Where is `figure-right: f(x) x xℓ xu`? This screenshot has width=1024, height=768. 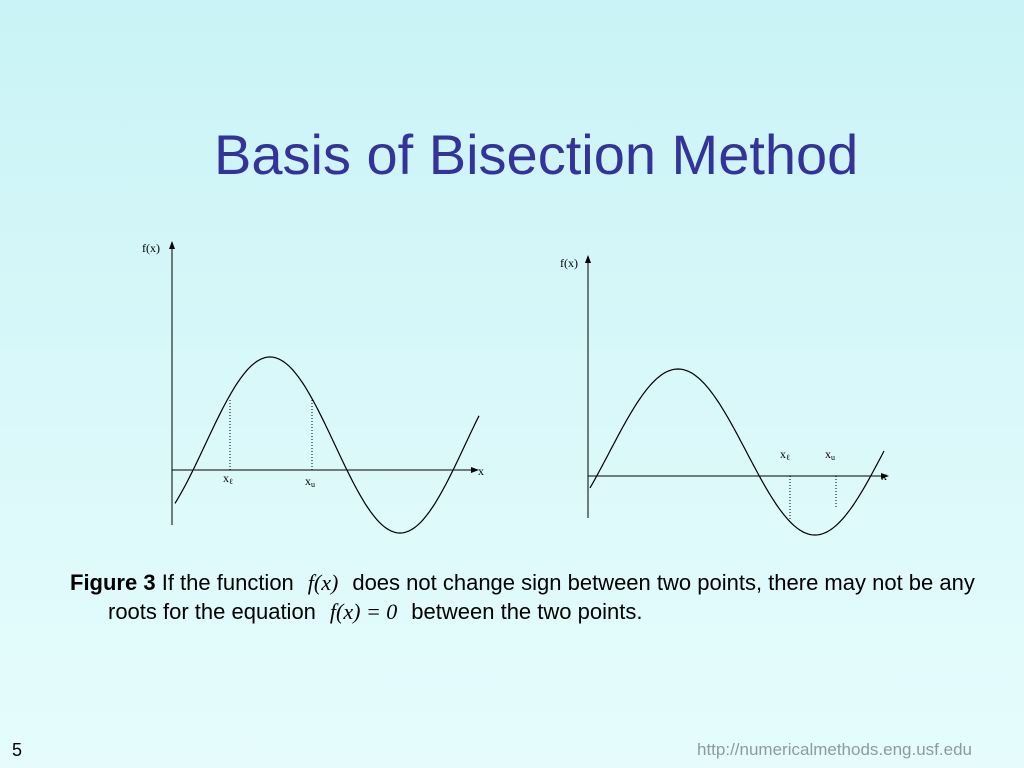
figure-right: f(x) x xℓ xu is located at coordinates (724, 395).